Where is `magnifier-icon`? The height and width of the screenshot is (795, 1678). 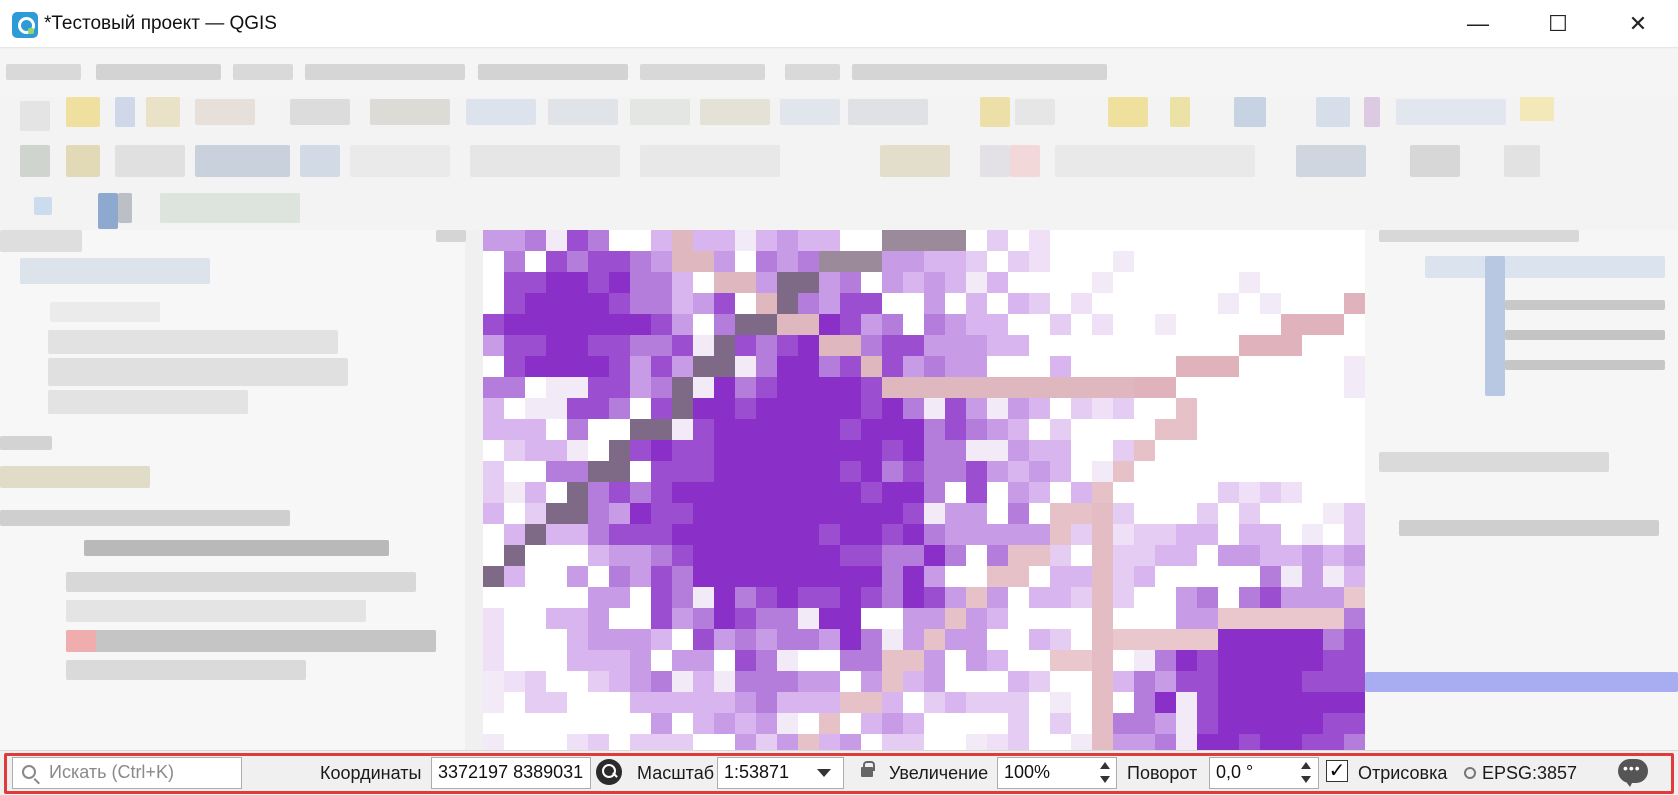 magnifier-icon is located at coordinates (609, 772).